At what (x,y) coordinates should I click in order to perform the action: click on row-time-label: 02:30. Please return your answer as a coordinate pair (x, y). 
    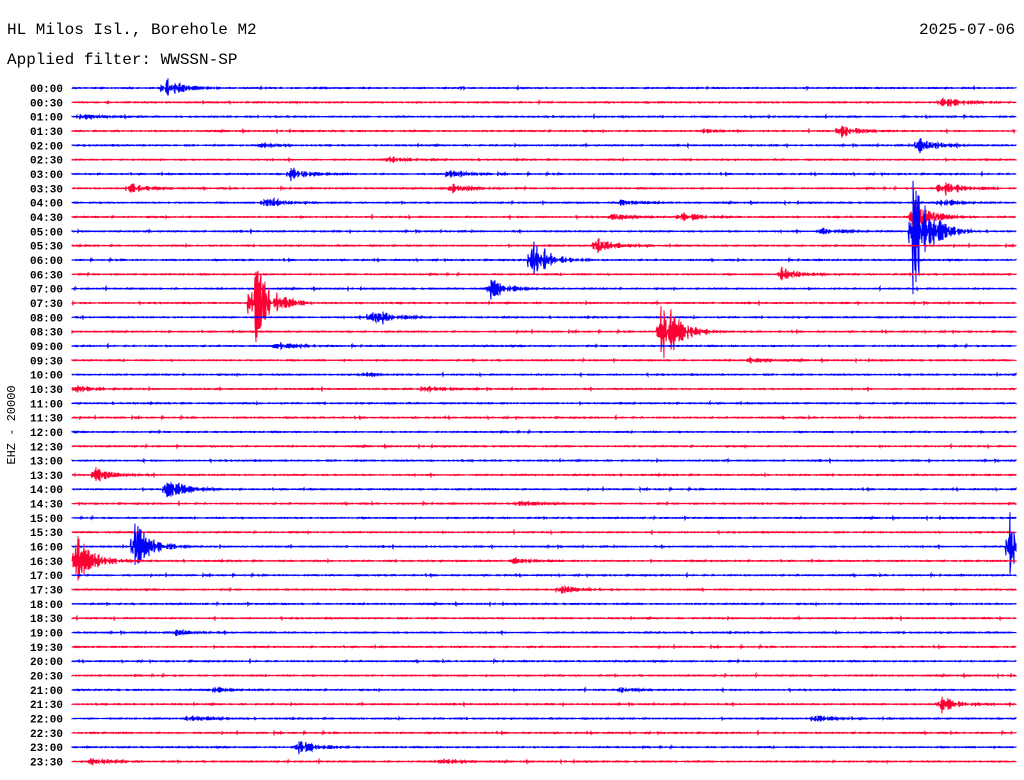
    Looking at the image, I should click on (46, 162).